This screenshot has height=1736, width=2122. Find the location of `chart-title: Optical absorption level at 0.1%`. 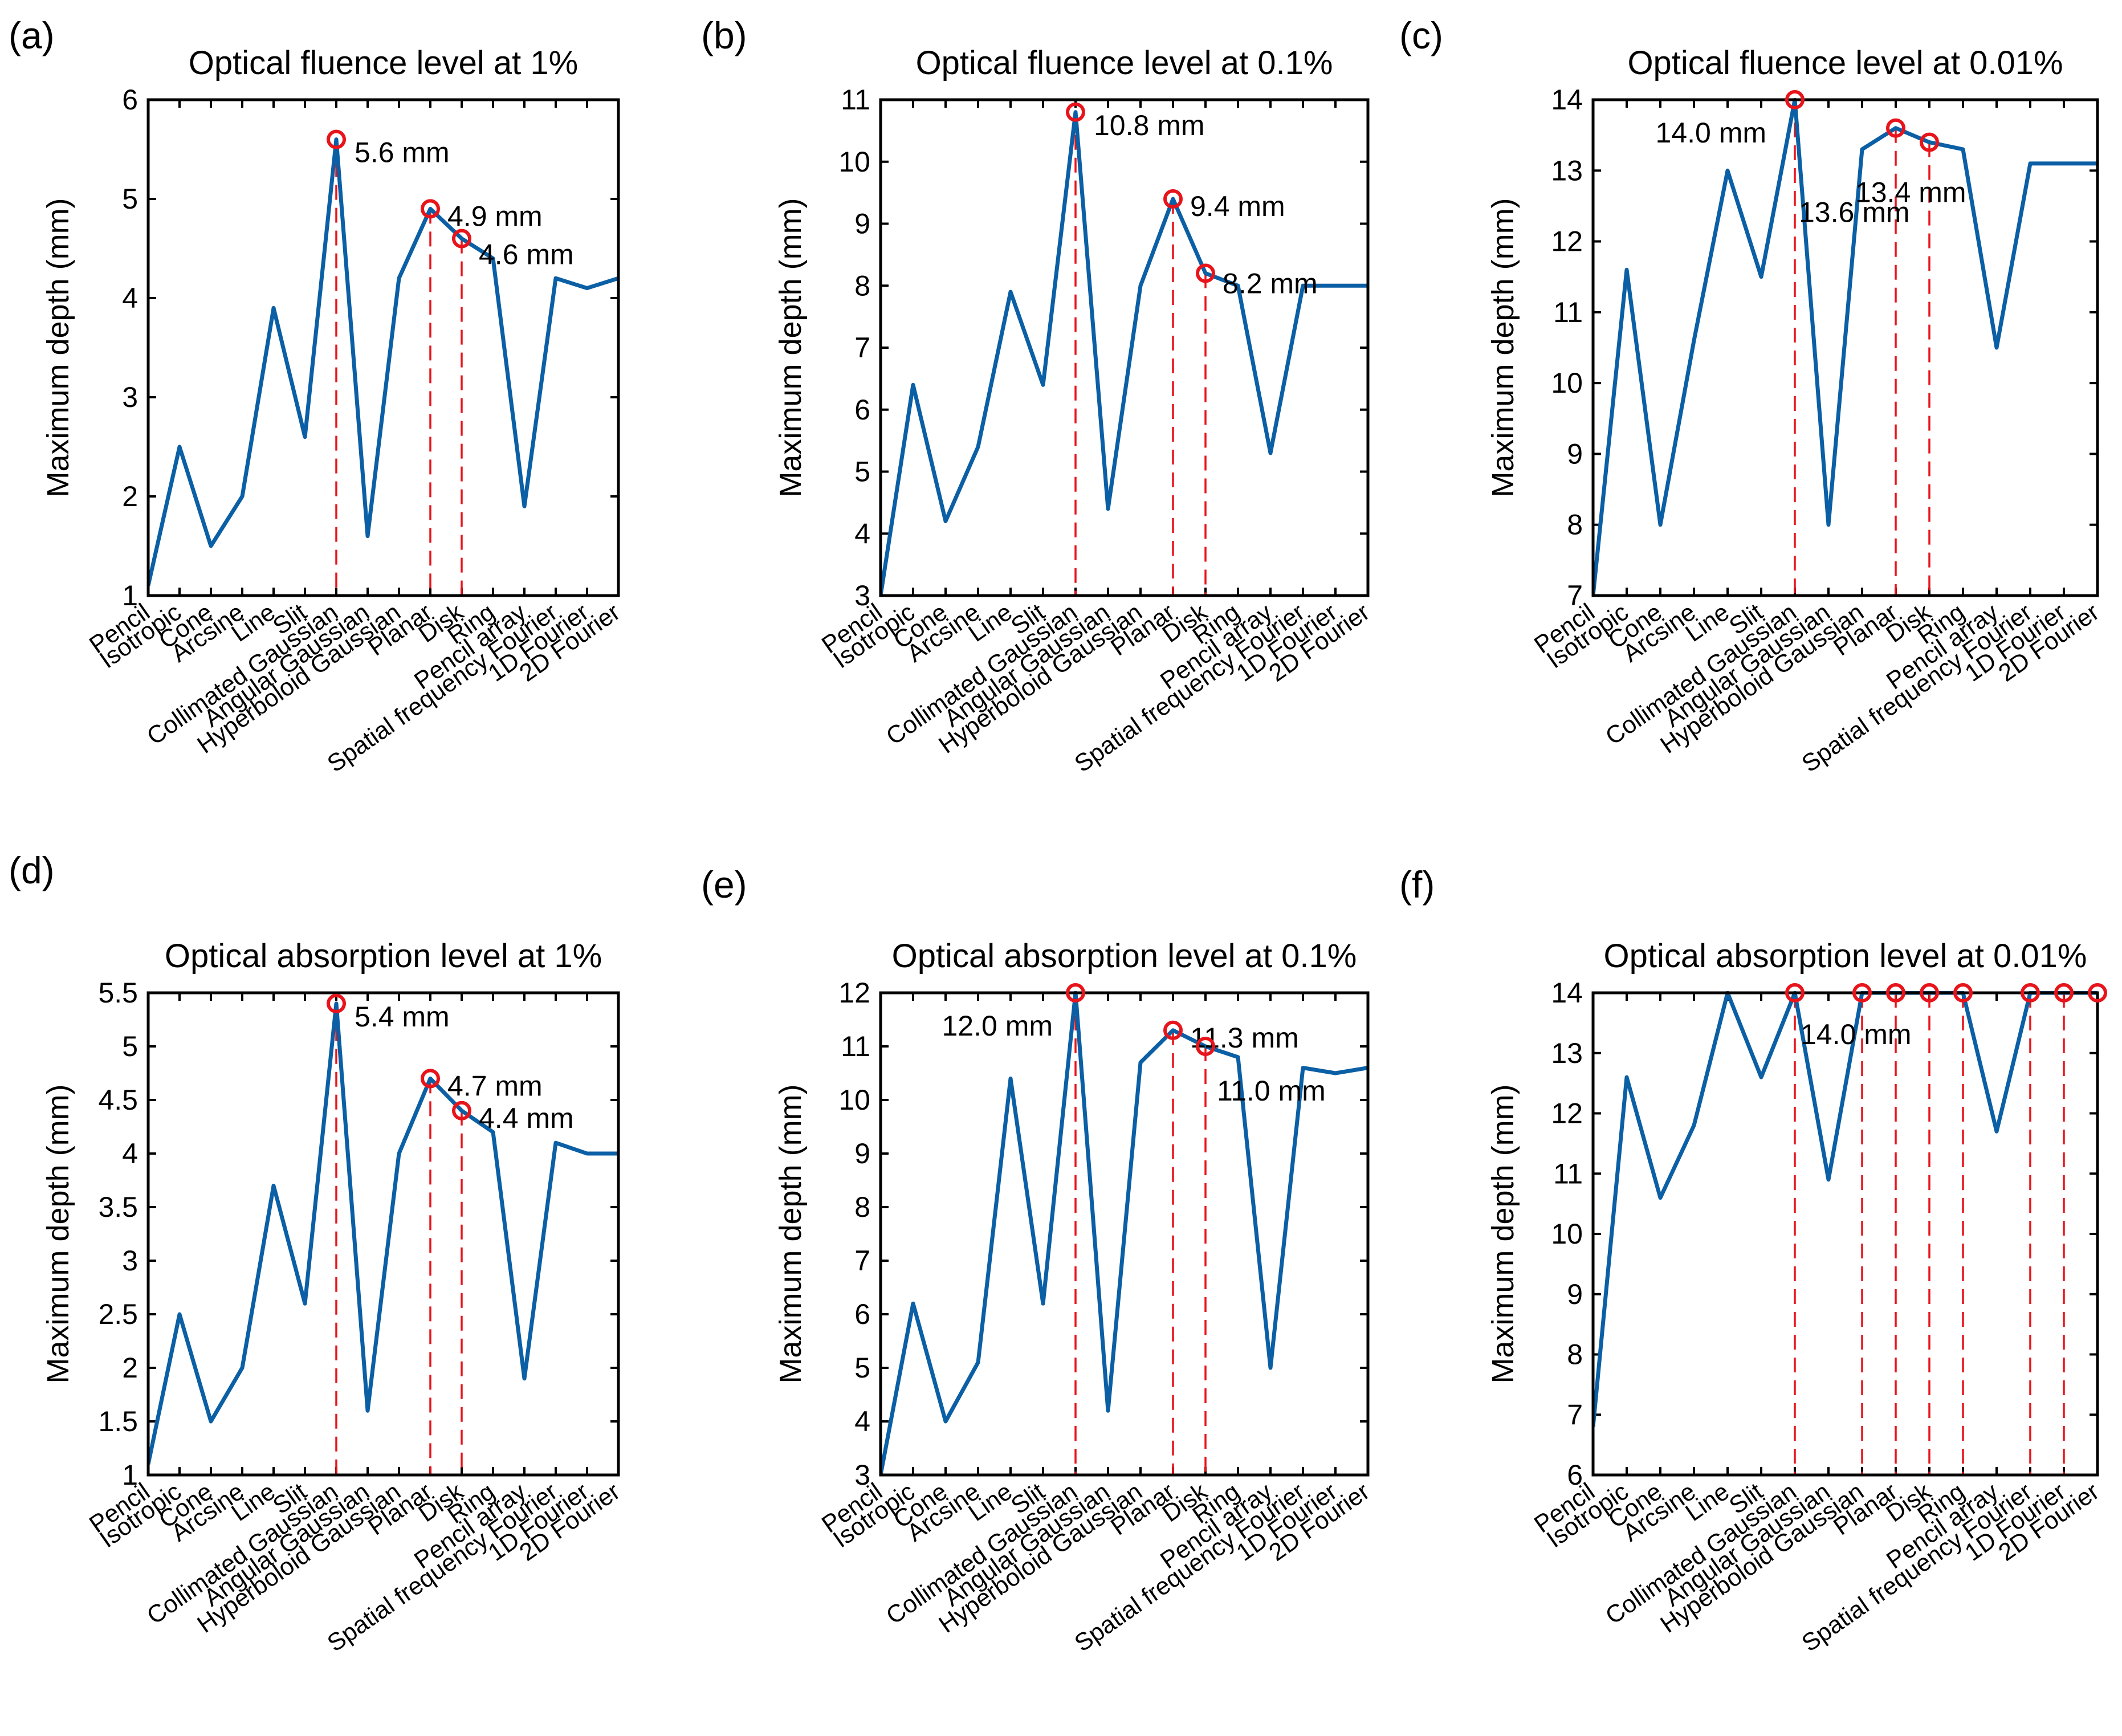

chart-title: Optical absorption level at 0.1% is located at coordinates (1124, 957).